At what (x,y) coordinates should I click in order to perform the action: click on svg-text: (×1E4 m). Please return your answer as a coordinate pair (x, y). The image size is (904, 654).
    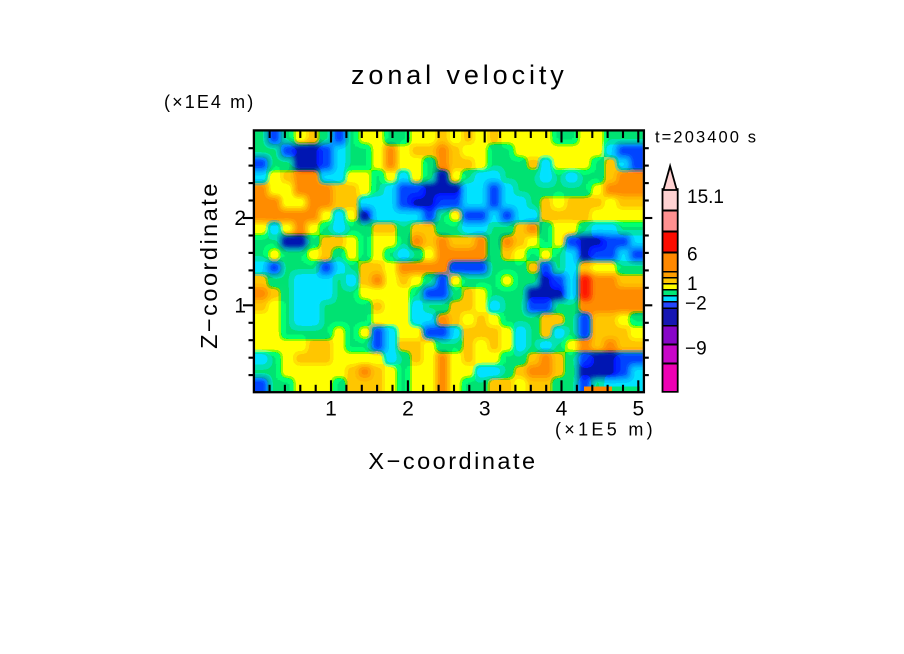
    Looking at the image, I should click on (209, 102).